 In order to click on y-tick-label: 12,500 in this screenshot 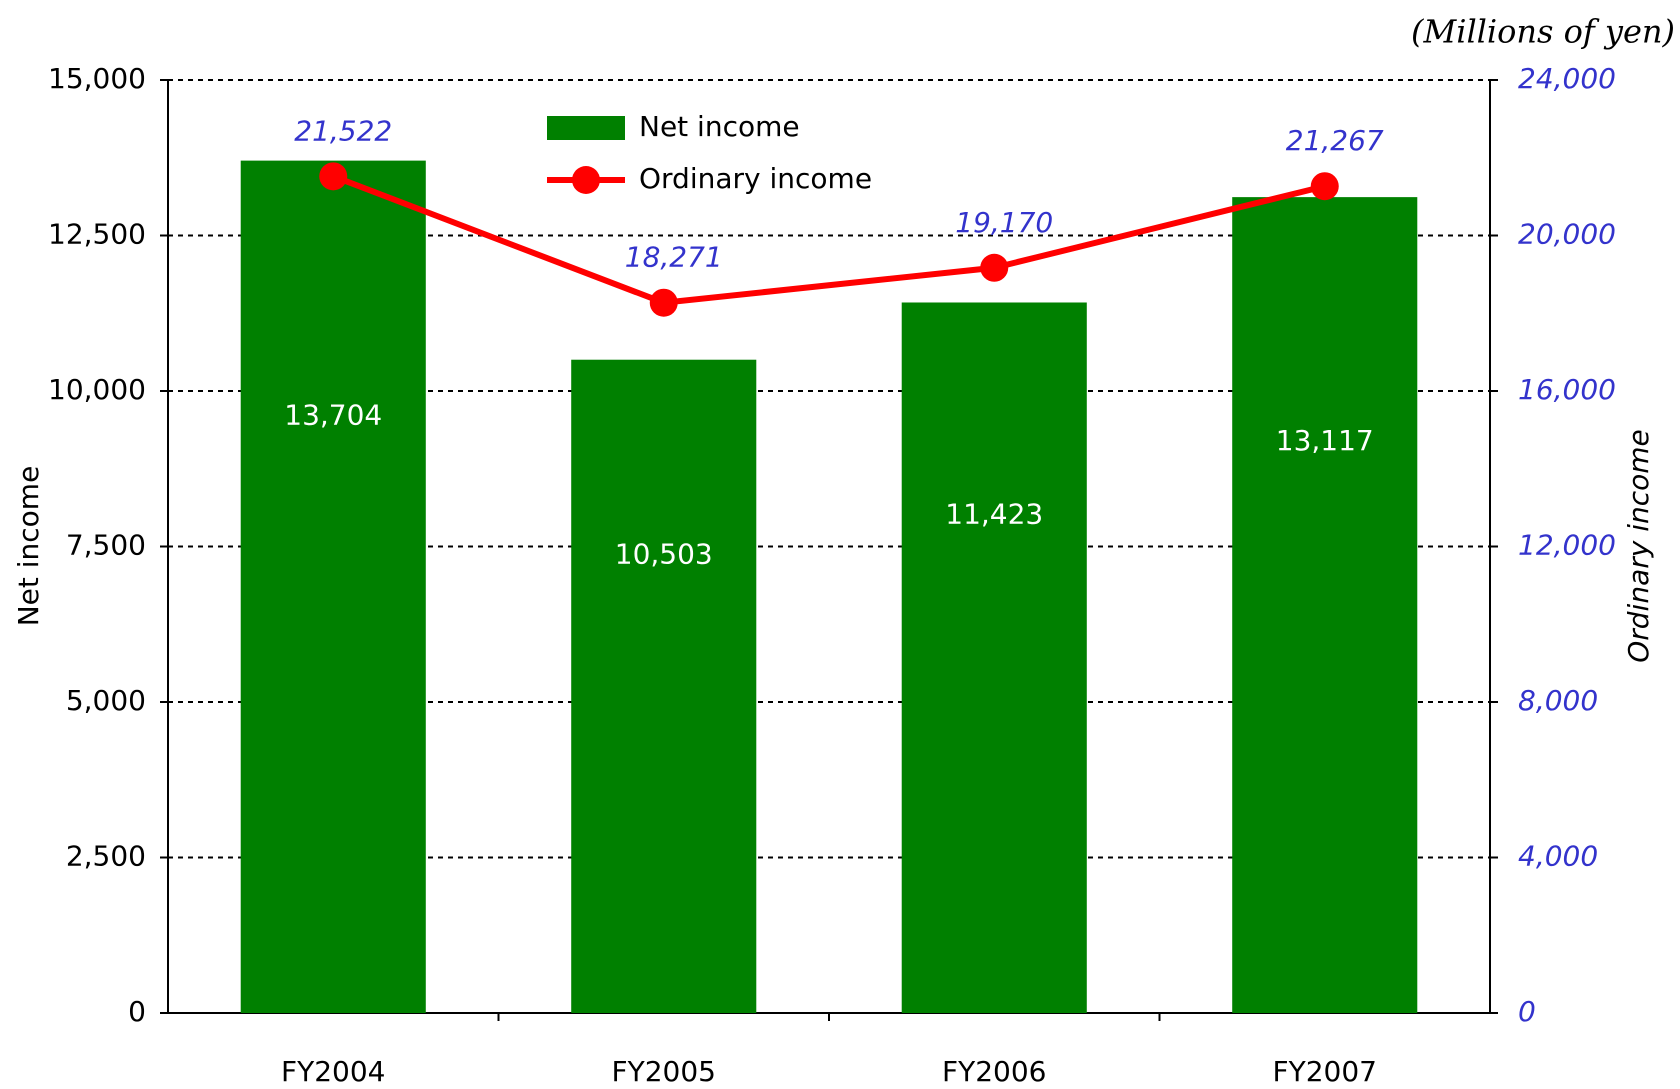, I will do `click(97, 234)`.